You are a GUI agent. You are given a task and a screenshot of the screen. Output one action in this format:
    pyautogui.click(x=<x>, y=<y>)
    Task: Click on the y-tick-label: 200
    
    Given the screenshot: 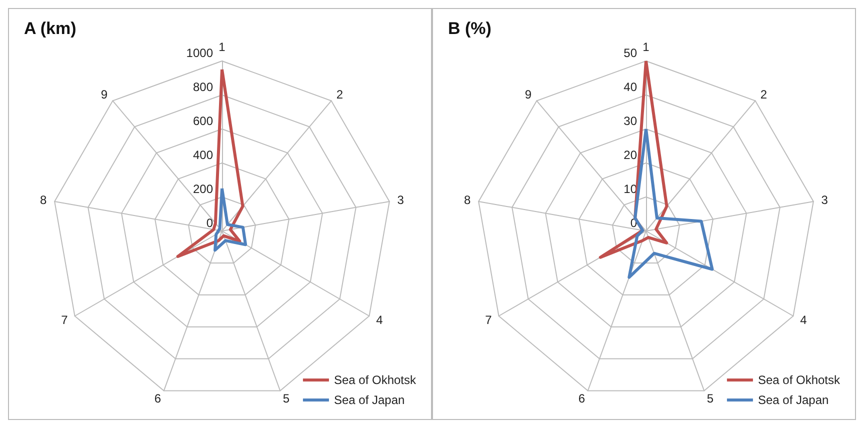 What is the action you would take?
    pyautogui.click(x=203, y=189)
    